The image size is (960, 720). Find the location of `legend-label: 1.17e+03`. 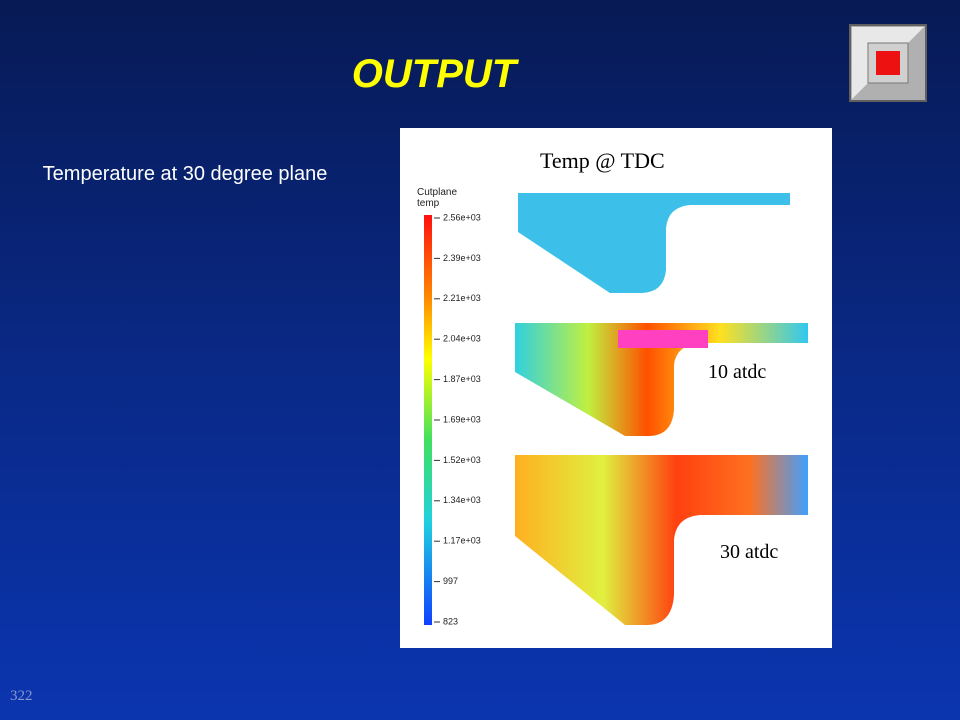

legend-label: 1.17e+03 is located at coordinates (462, 541).